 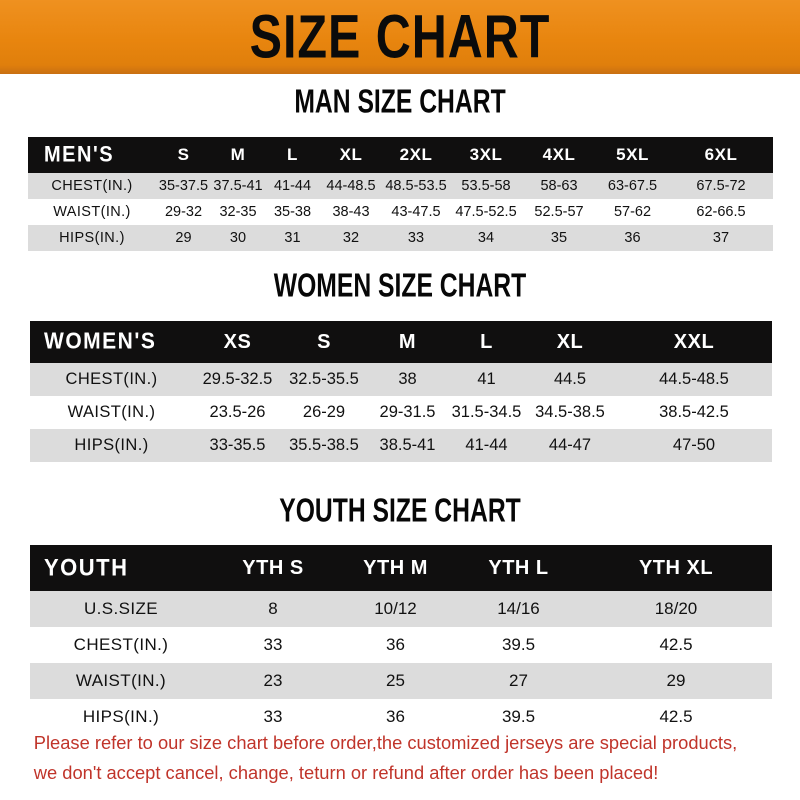 What do you see at coordinates (273, 680) in the screenshot?
I see `table-cell: 23` at bounding box center [273, 680].